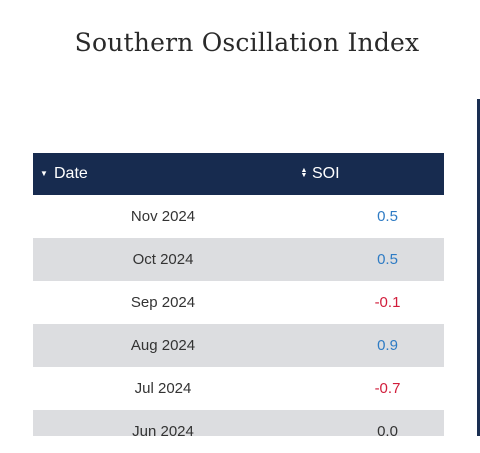  I want to click on soi-cell: -0.7, so click(368, 388).